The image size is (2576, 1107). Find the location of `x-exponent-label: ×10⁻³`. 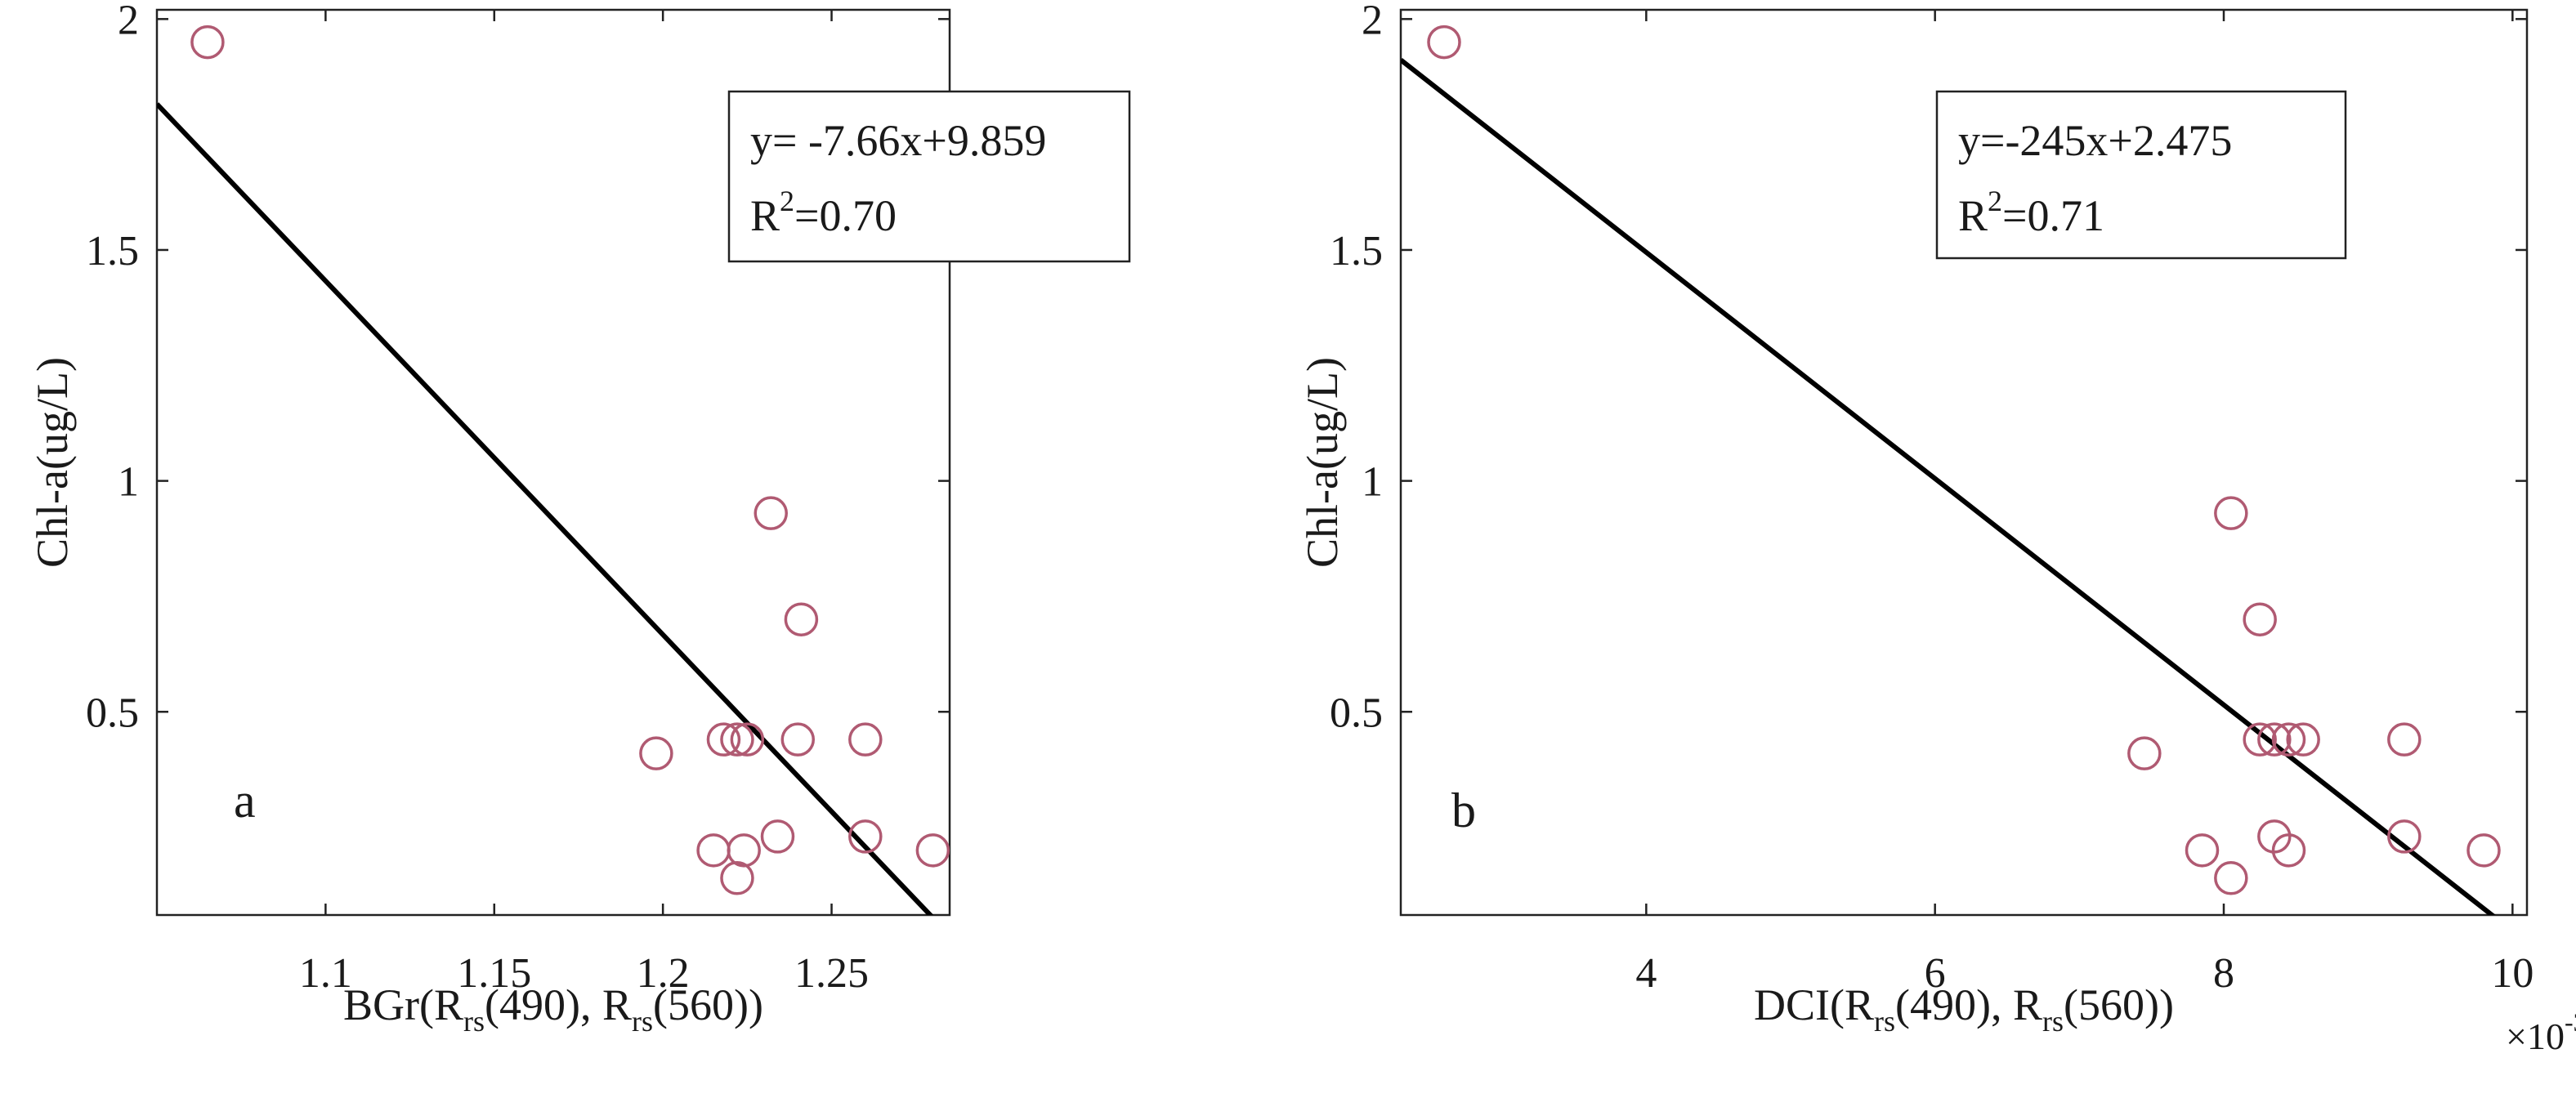

x-exponent-label: ×10⁻³ is located at coordinates (2541, 1032).